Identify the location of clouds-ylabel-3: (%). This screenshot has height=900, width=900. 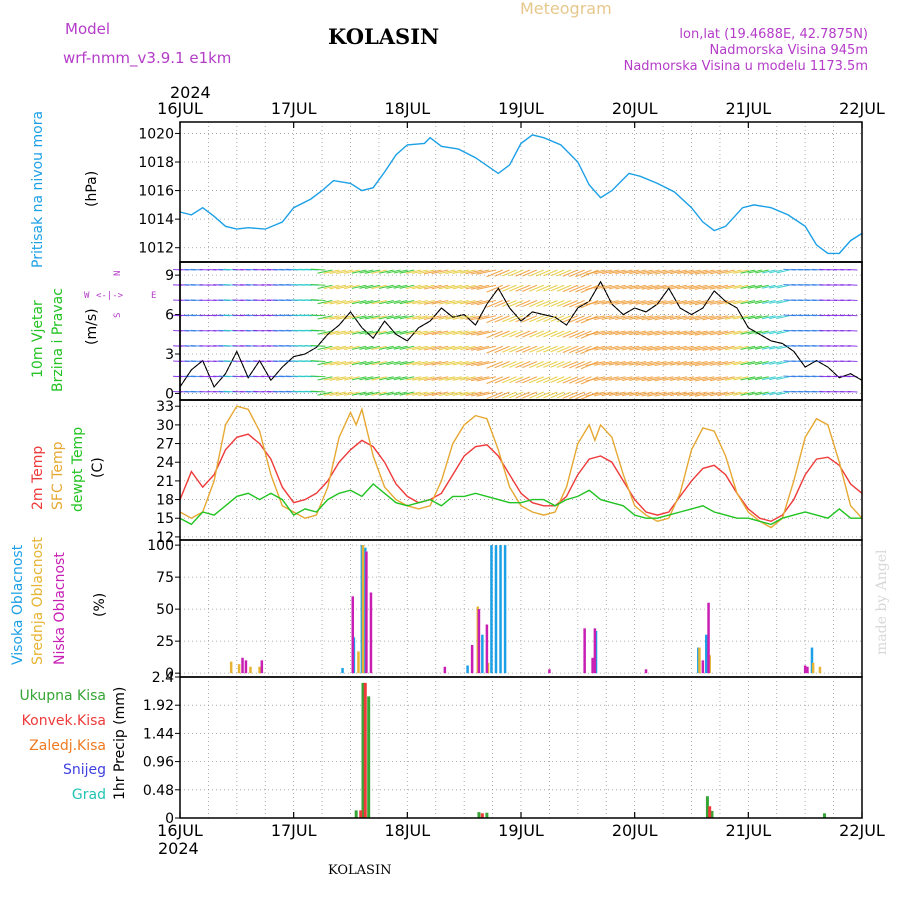
(100, 605).